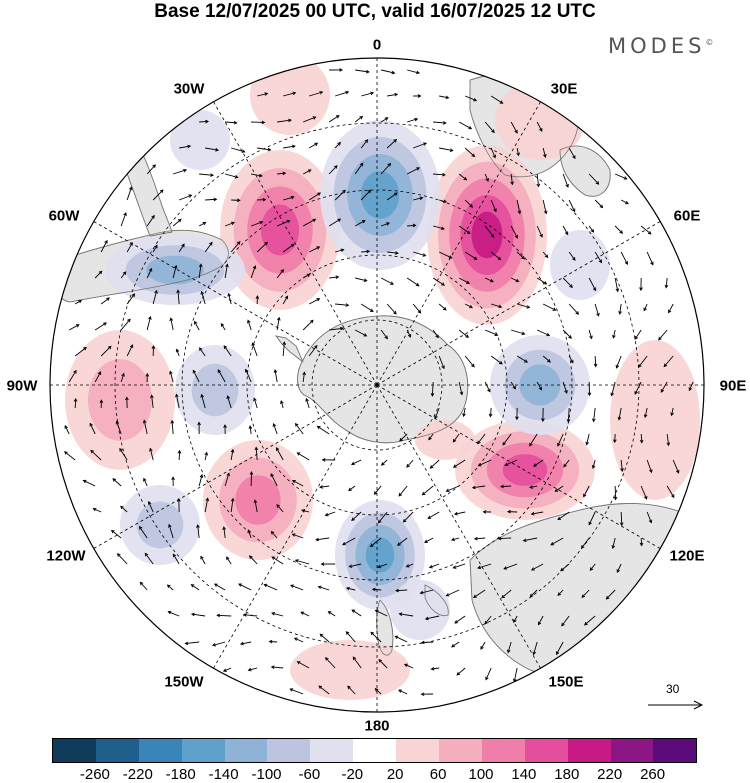 The width and height of the screenshot is (750, 783). What do you see at coordinates (566, 682) in the screenshot?
I see `lon-label-150e: 150E` at bounding box center [566, 682].